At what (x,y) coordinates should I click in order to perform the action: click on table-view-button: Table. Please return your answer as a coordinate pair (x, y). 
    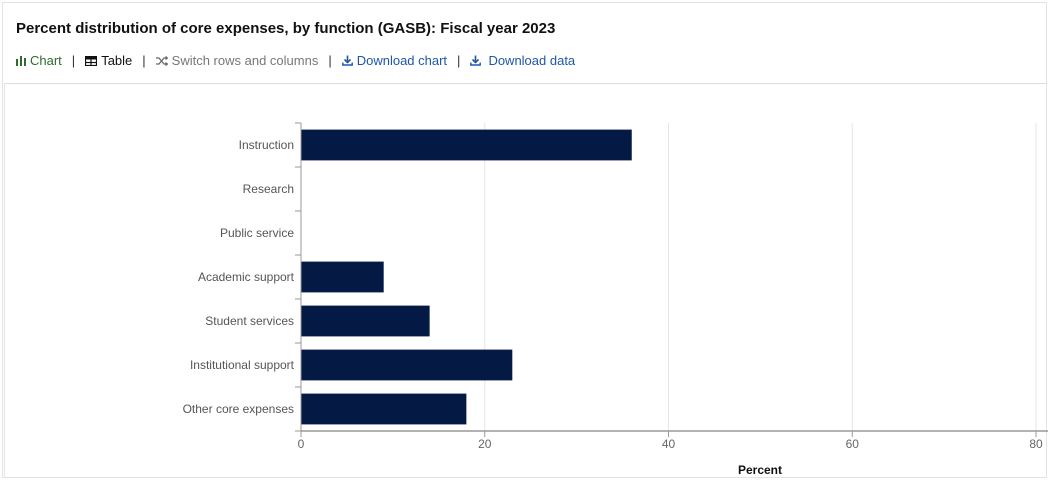
    Looking at the image, I should click on (108, 60).